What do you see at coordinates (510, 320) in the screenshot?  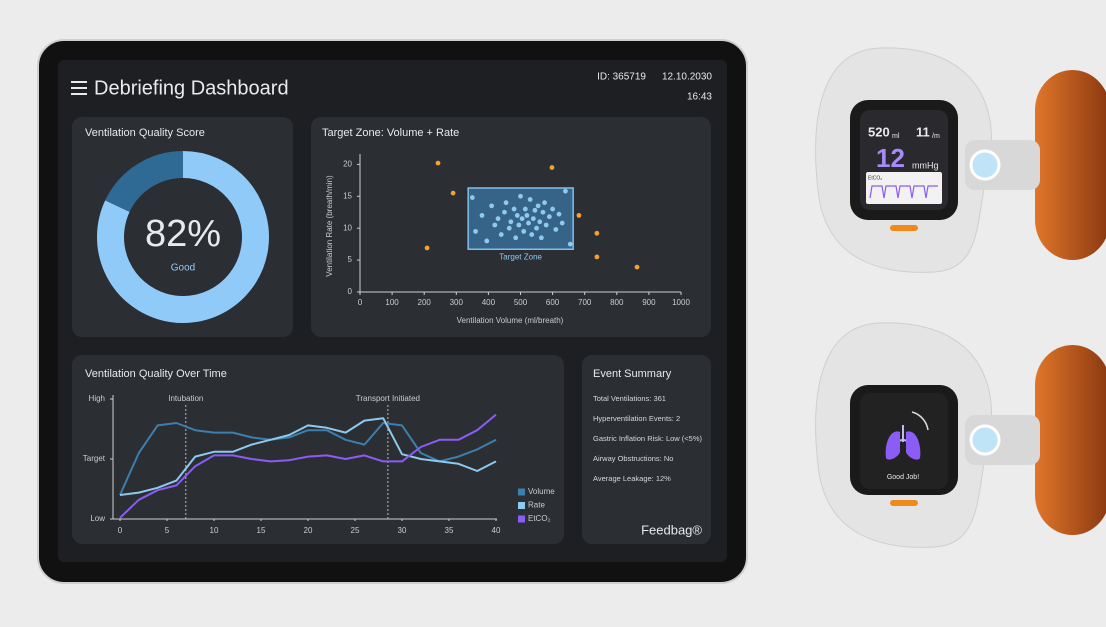 I see `x-axis-label: Ventilation Volume (ml/breath)` at bounding box center [510, 320].